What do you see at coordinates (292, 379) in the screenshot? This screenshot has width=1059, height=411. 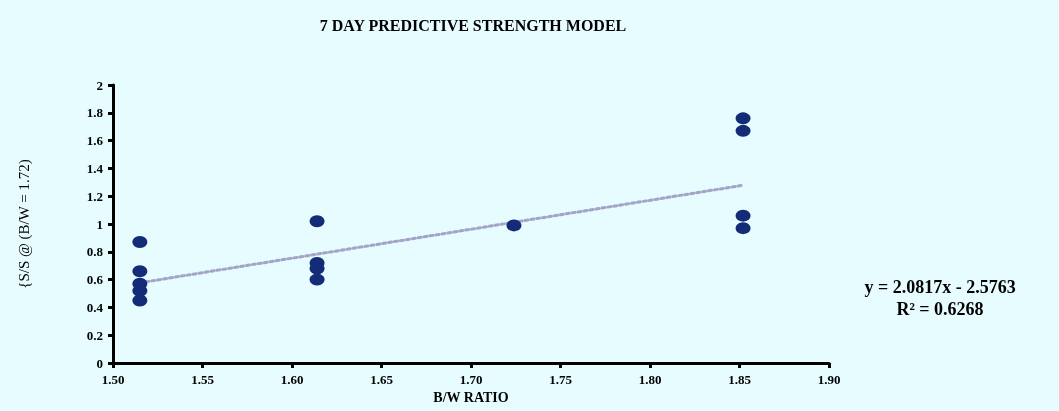 I see `x-tick-label: 1.60` at bounding box center [292, 379].